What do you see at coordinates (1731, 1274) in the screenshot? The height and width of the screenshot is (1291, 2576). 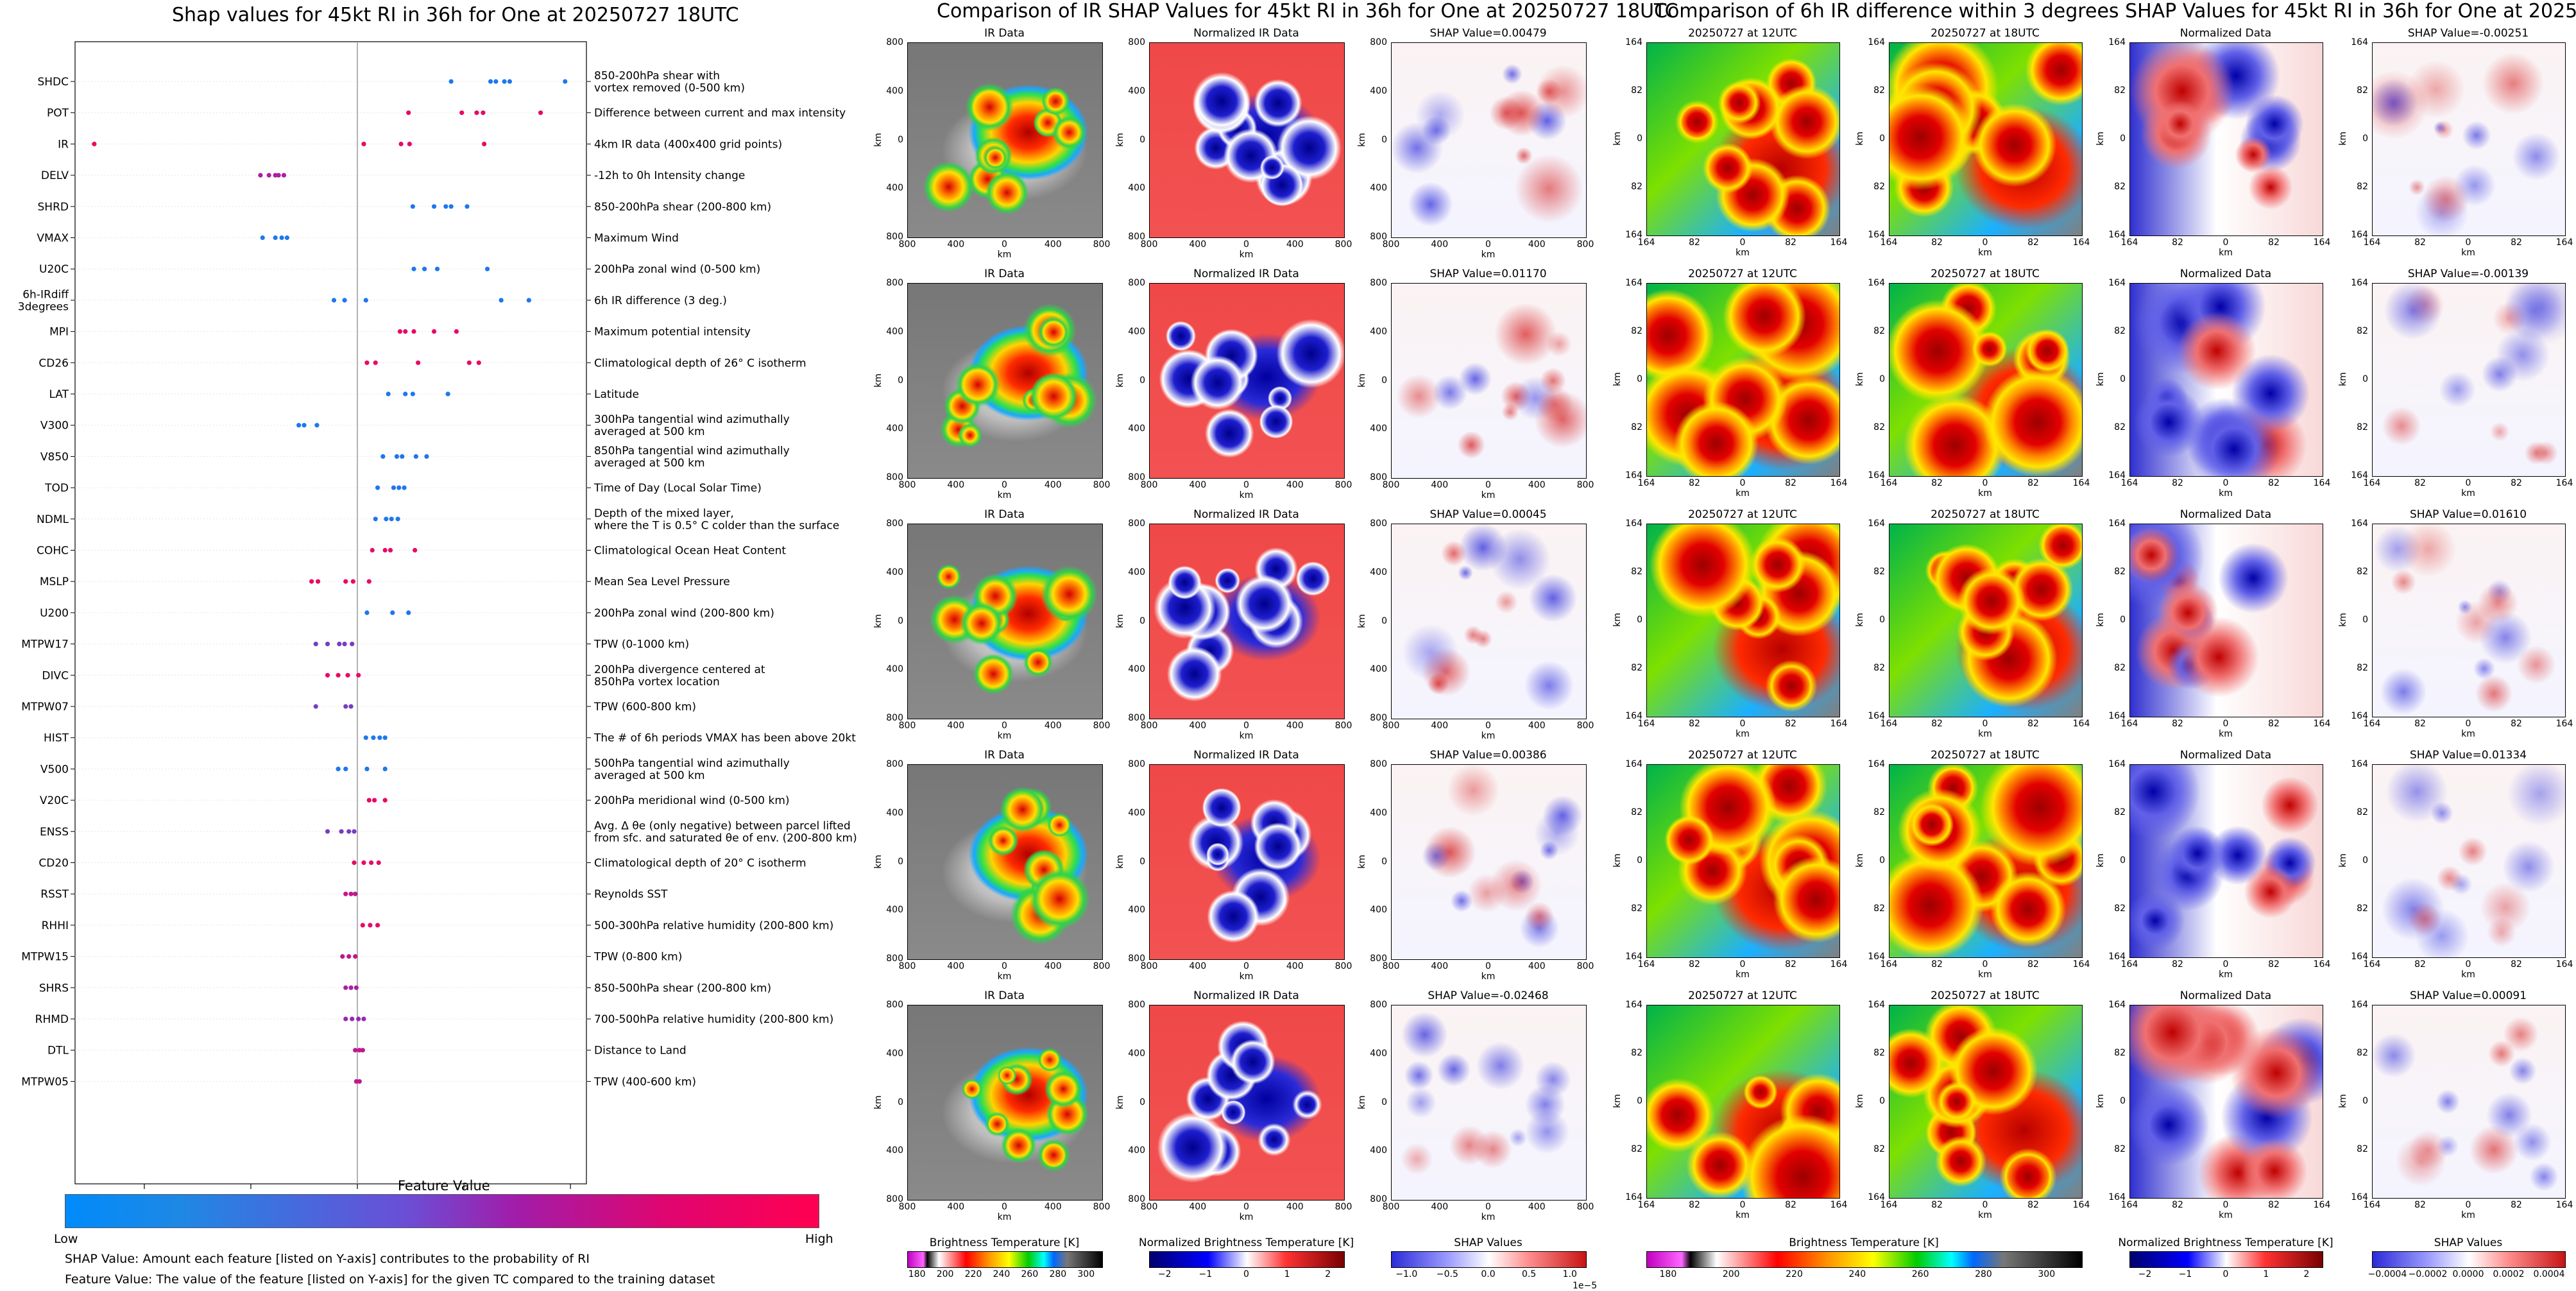 I see `diff-brightness-colorbar-tick: 200` at bounding box center [1731, 1274].